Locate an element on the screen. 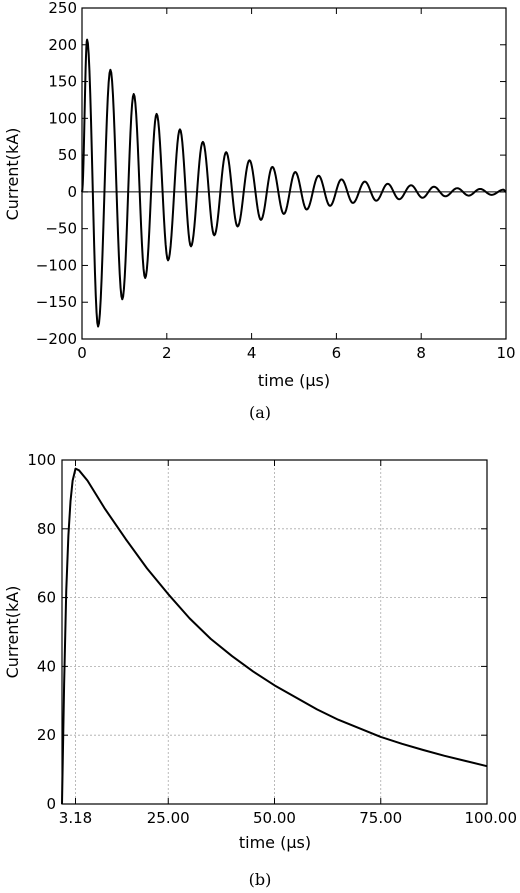 Image resolution: width=520 pixels, height=893 pixels. chart-a-ytick-label: 100 is located at coordinates (62, 118).